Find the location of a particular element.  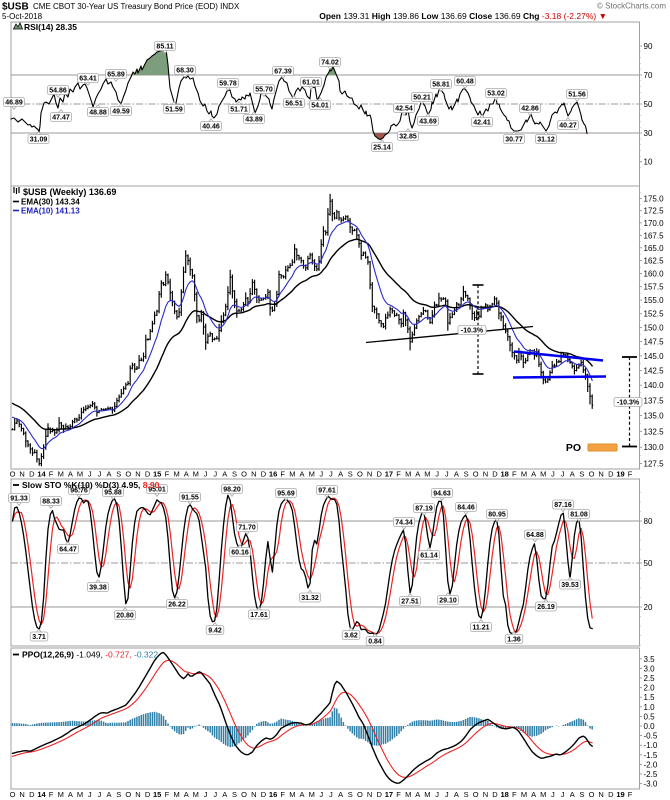

svg-text: 17 is located at coordinates (389, 794).